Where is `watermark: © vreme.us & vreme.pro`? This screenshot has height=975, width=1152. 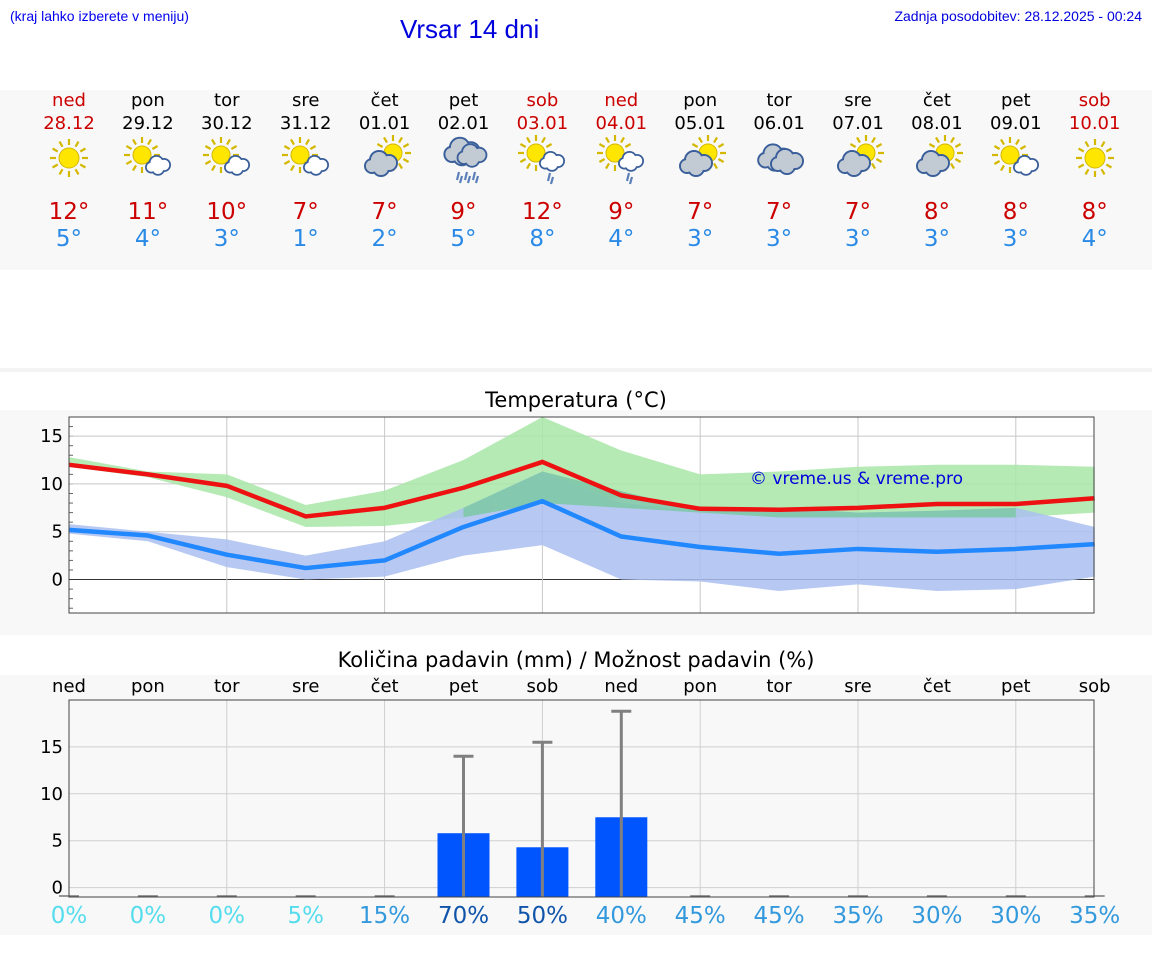 watermark: © vreme.us & vreme.pro is located at coordinates (856, 479).